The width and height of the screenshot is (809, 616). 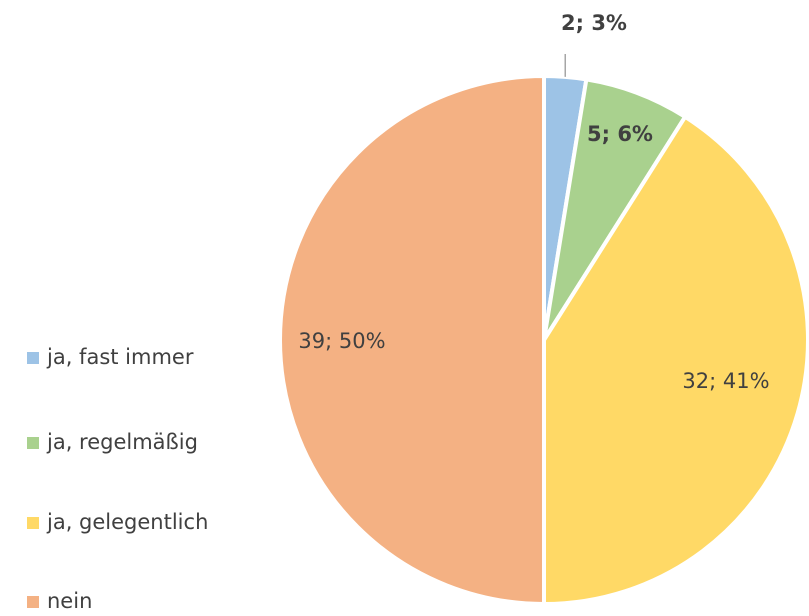 I want to click on legend-label: ja, gelegentlich, so click(x=127, y=522).